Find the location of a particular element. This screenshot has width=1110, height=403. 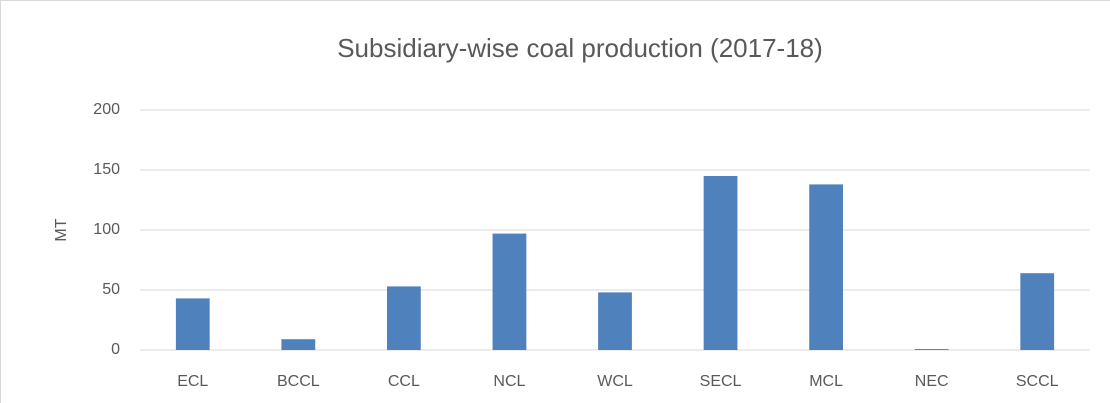

x-tick-label: SCCL is located at coordinates (1037, 381).